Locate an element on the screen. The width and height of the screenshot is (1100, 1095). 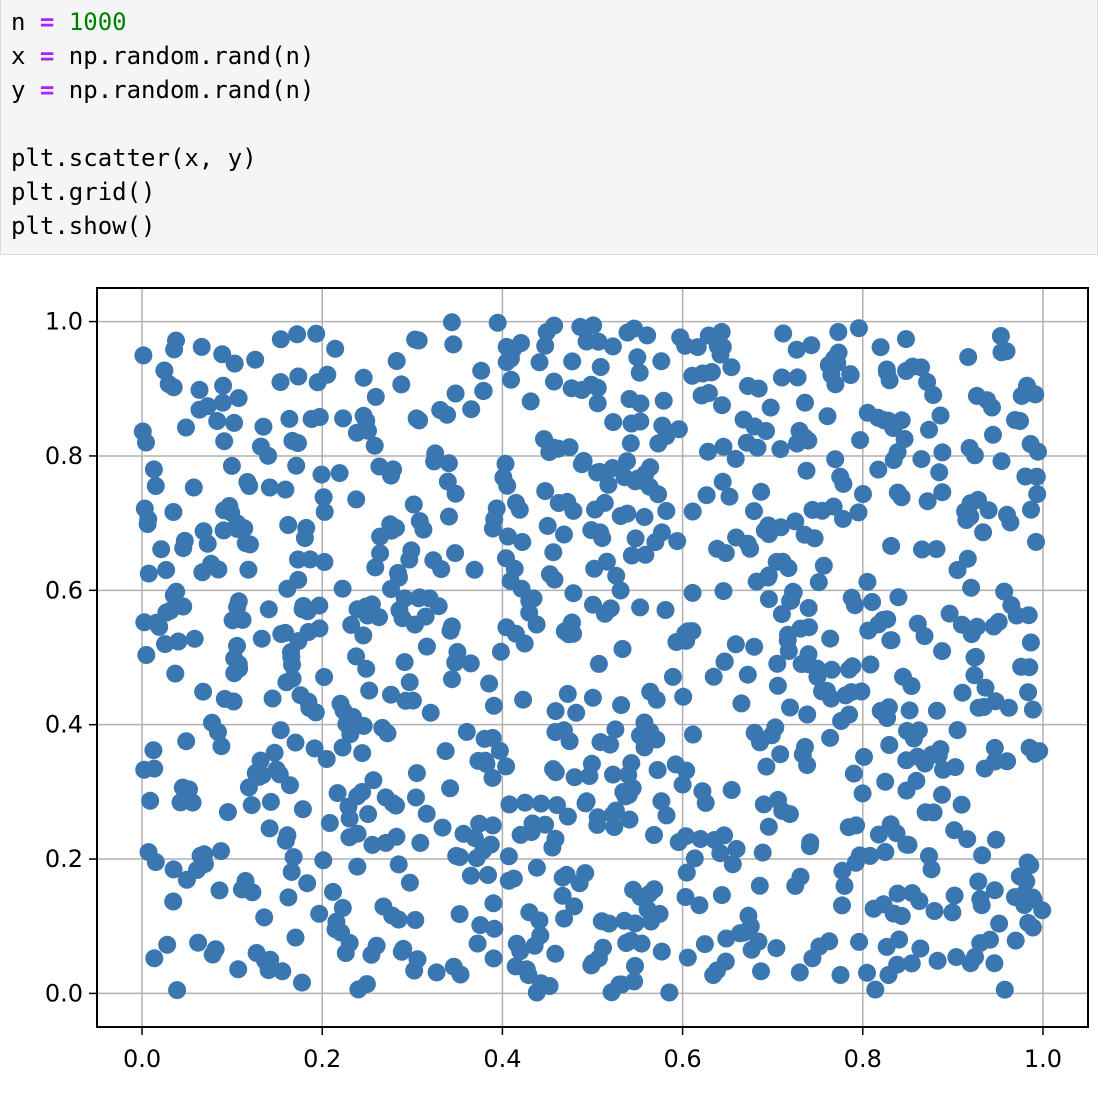
code-line is located at coordinates (162, 124).